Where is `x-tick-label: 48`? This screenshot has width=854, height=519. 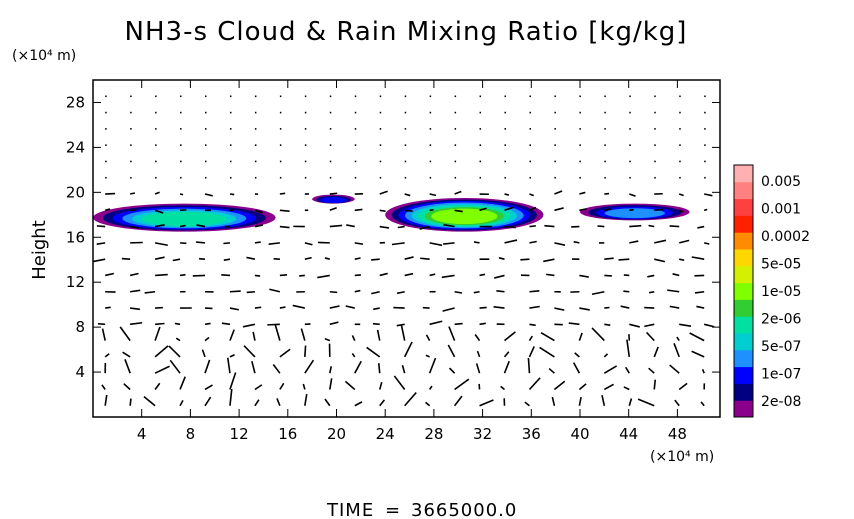
x-tick-label: 48 is located at coordinates (677, 434).